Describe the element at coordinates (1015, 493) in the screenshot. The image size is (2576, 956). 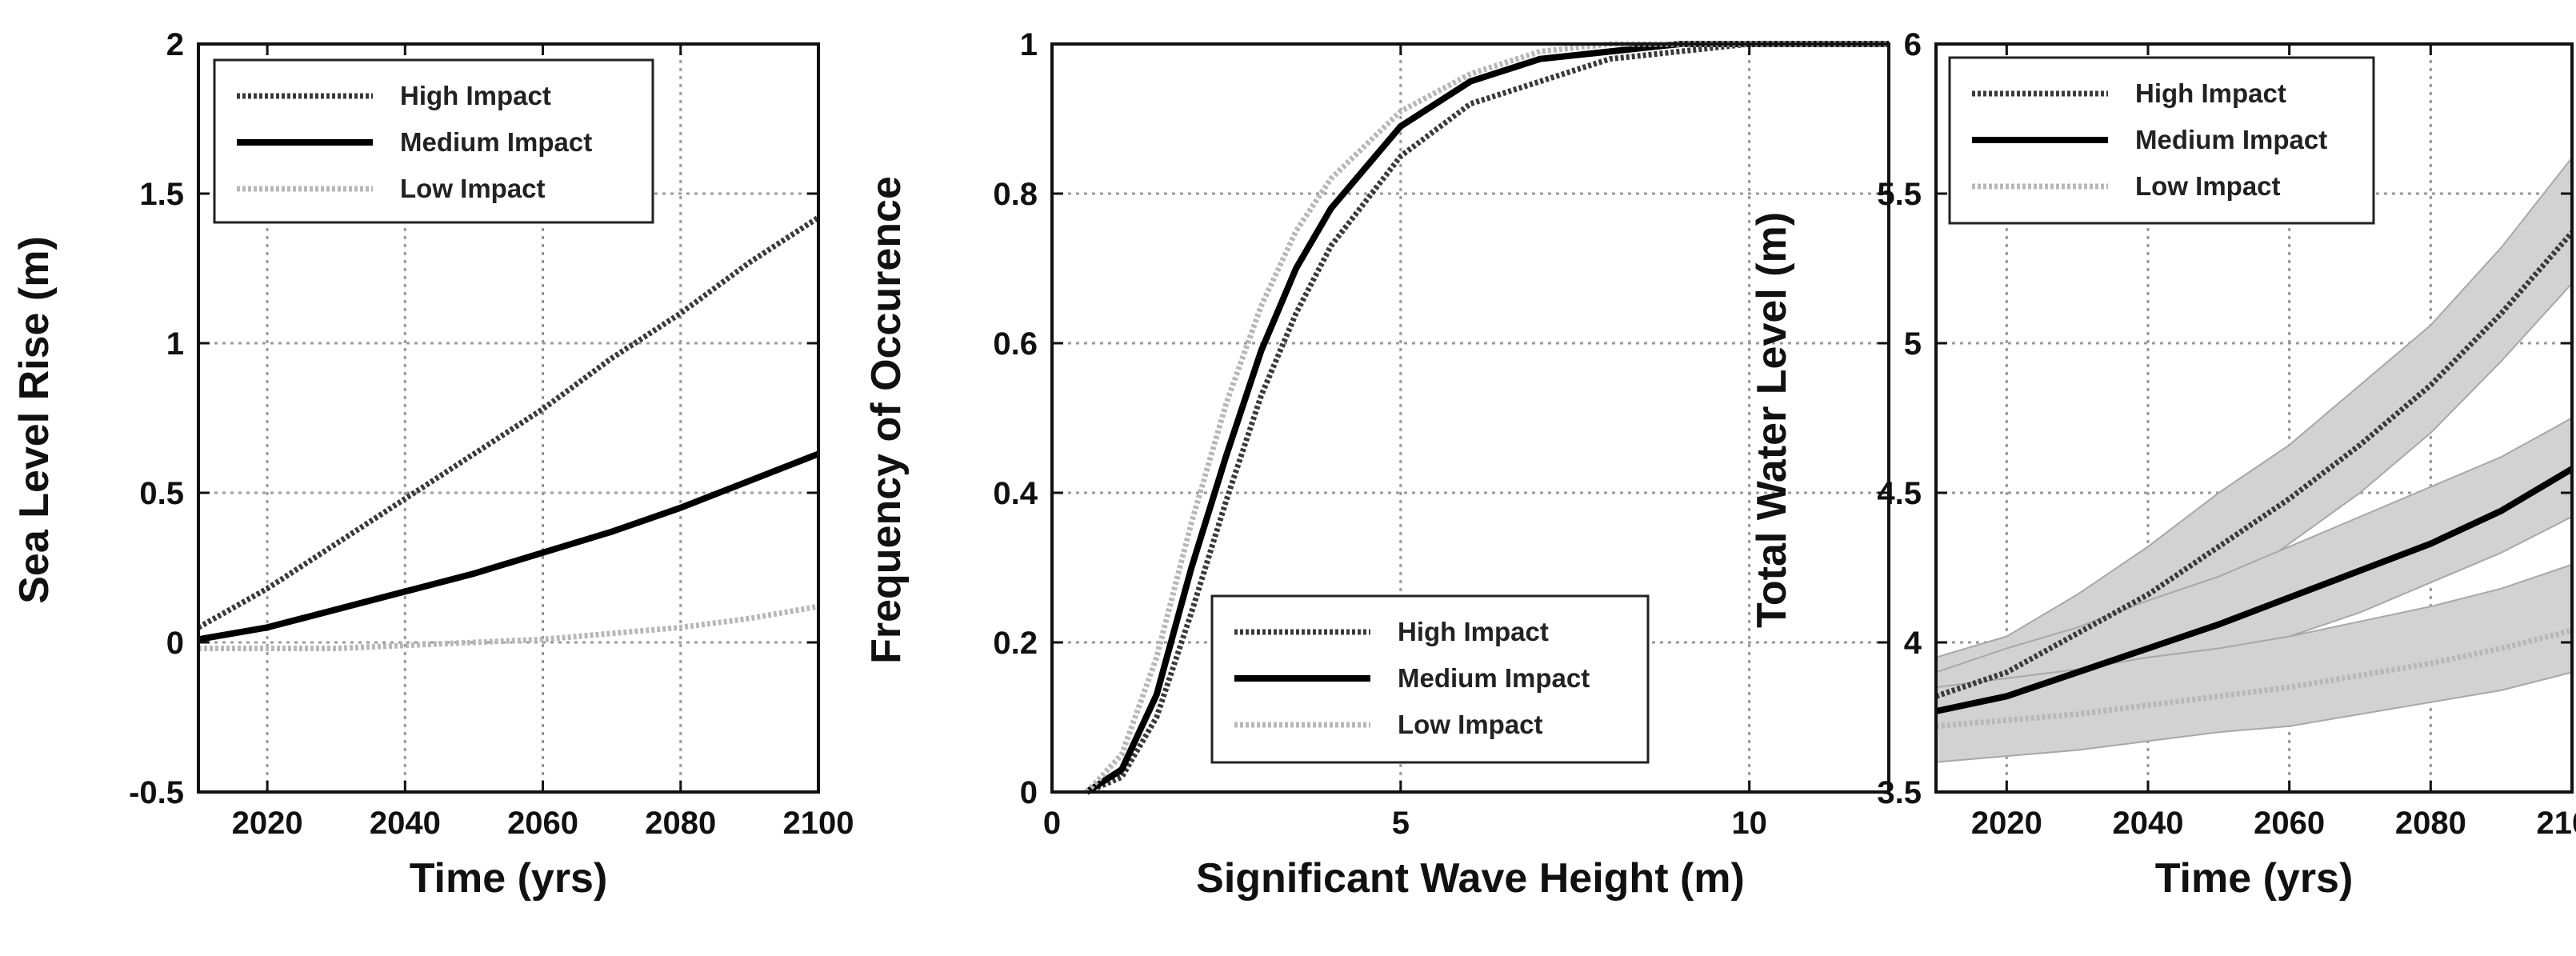
I see `y-tick-label: 0.4` at that location.